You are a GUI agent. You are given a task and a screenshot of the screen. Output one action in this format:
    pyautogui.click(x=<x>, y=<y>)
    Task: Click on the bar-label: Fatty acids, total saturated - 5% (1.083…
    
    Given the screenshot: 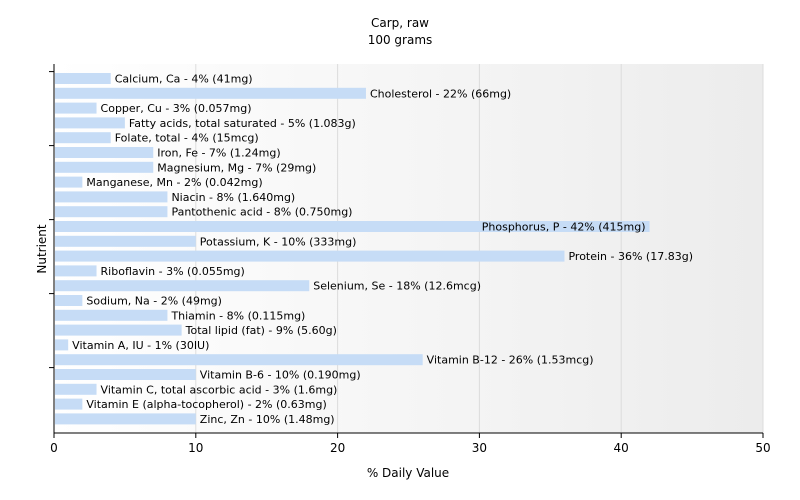 What is the action you would take?
    pyautogui.click(x=242, y=123)
    